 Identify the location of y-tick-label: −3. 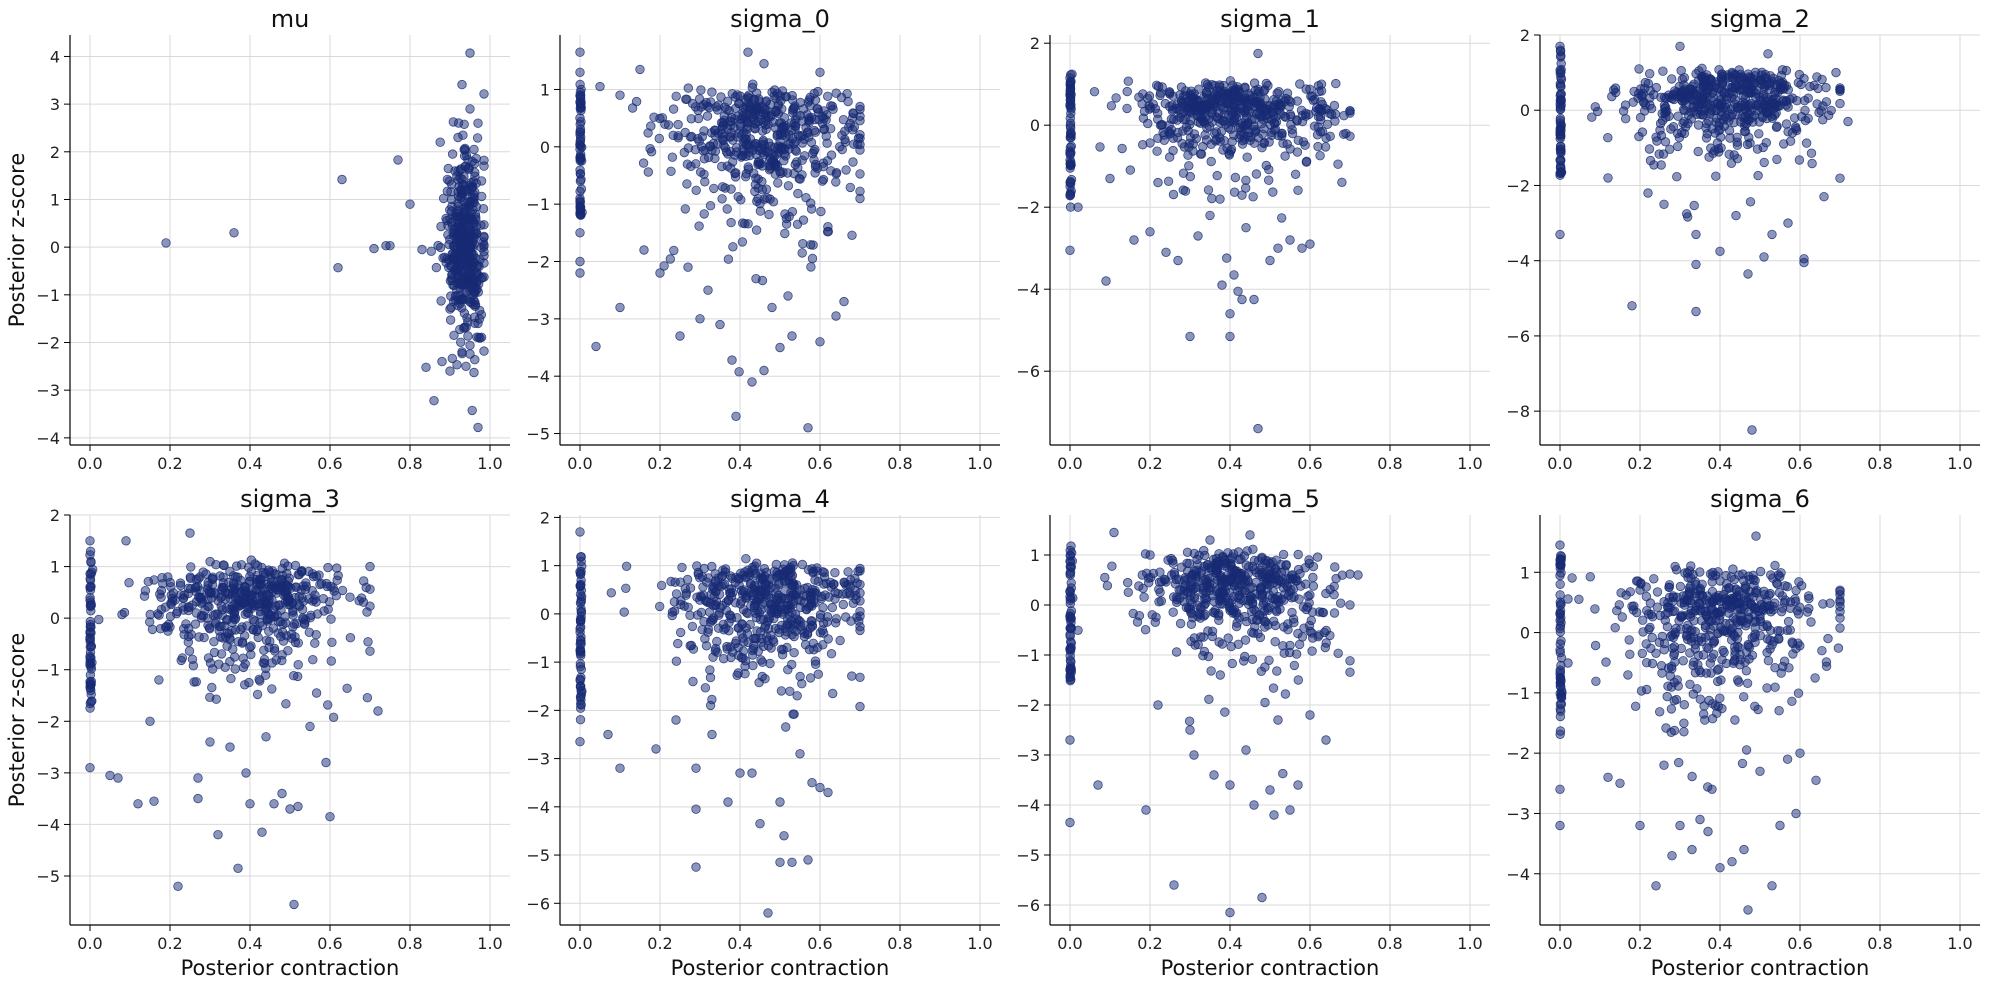
(48, 390).